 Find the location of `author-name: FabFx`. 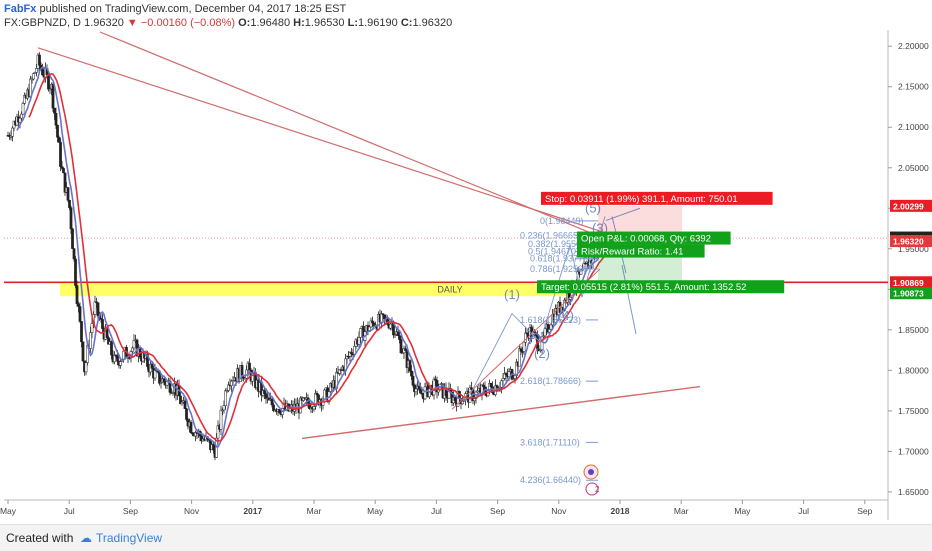

author-name: FabFx is located at coordinates (20, 9).